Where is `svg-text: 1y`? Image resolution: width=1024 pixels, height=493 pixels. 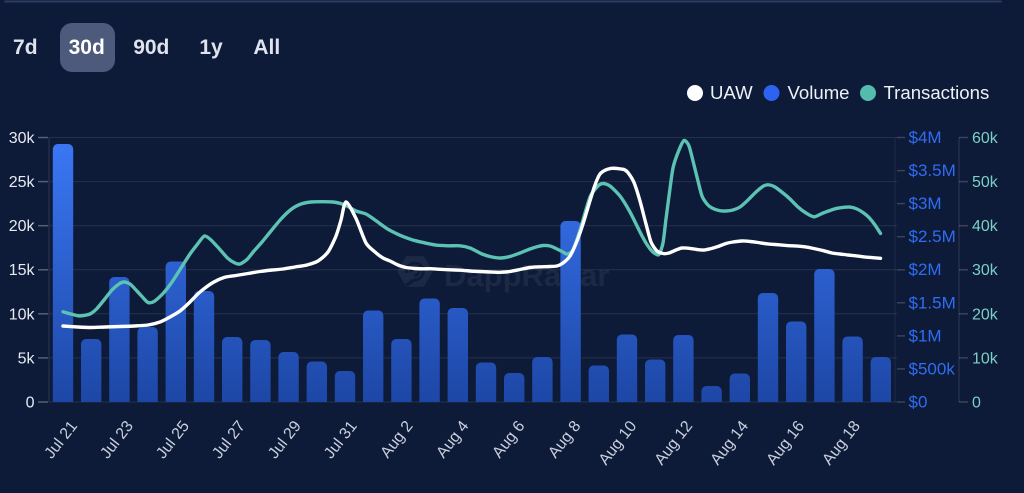 svg-text: 1y is located at coordinates (211, 47).